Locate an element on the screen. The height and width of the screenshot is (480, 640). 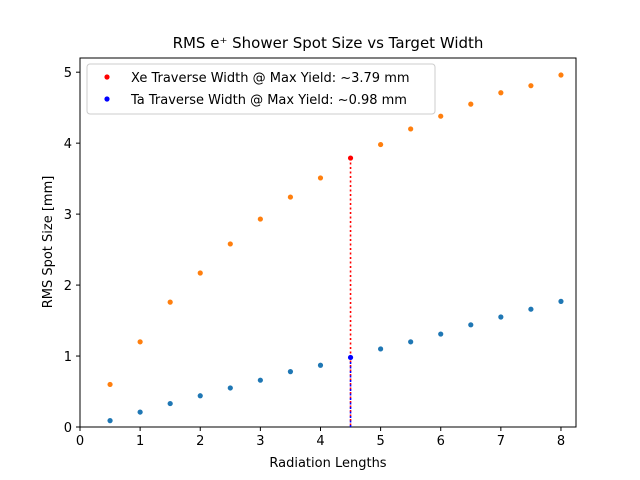
x-tick-label: 5 is located at coordinates (380, 441).